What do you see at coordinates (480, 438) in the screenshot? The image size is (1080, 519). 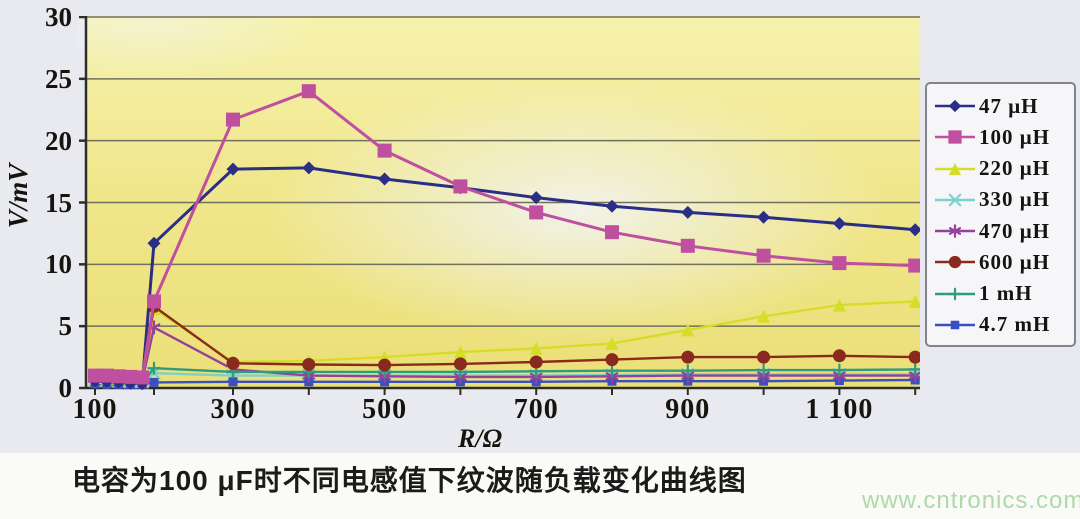 I see `x-axis-title: R/Ω` at bounding box center [480, 438].